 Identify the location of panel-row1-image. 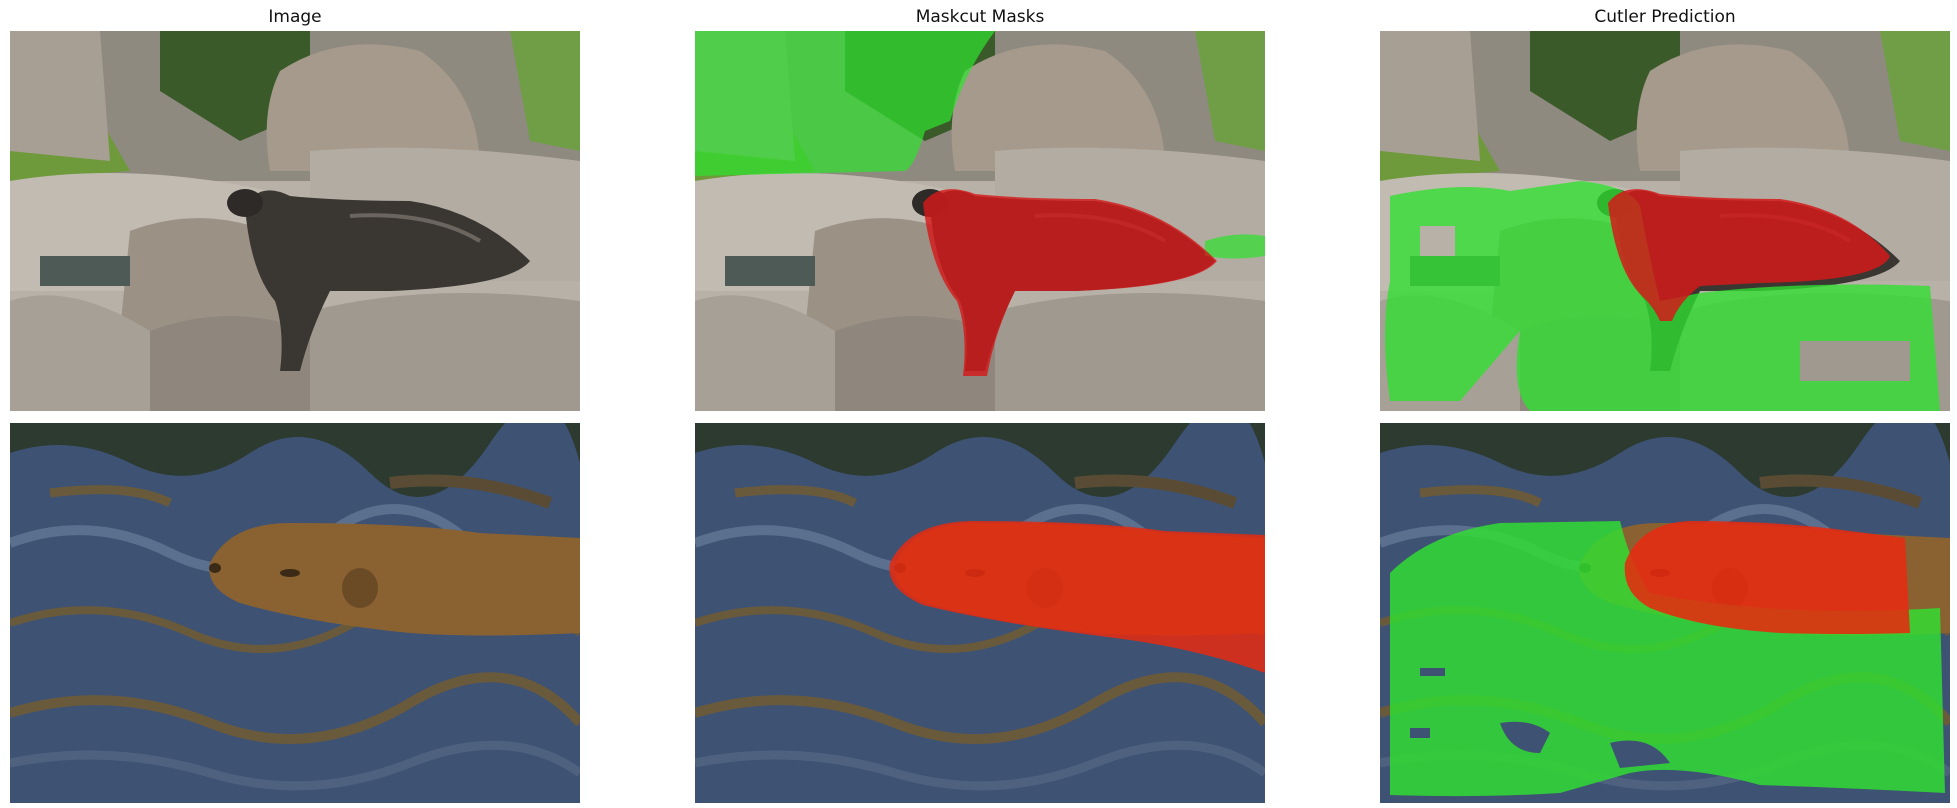
(295, 221).